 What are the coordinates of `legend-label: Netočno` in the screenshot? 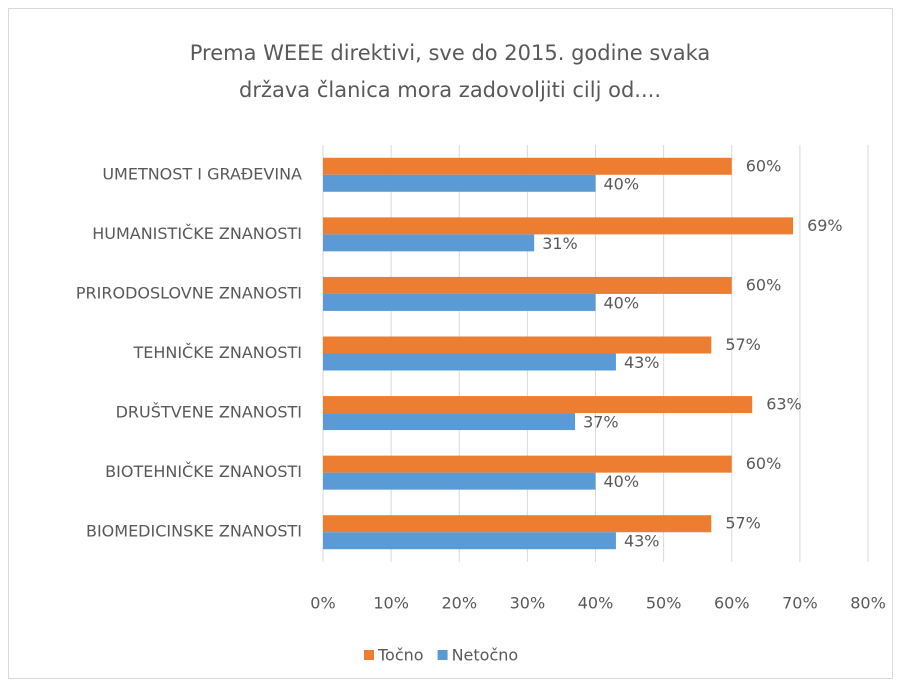 It's located at (485, 655).